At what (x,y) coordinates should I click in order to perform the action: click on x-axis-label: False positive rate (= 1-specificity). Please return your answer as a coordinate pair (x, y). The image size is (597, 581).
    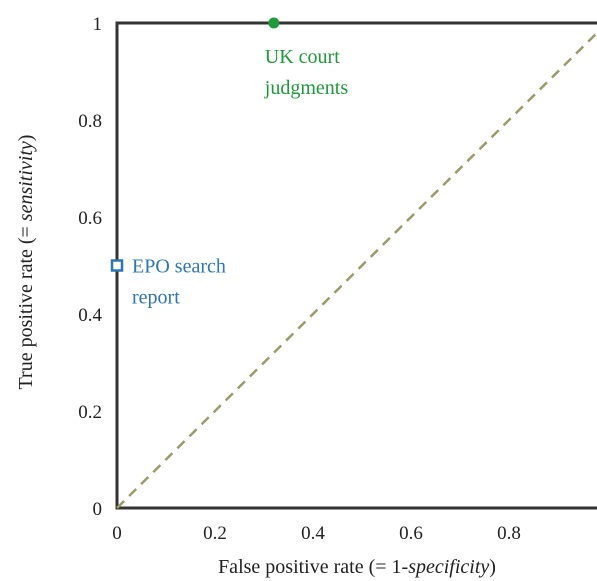
    Looking at the image, I should click on (357, 567).